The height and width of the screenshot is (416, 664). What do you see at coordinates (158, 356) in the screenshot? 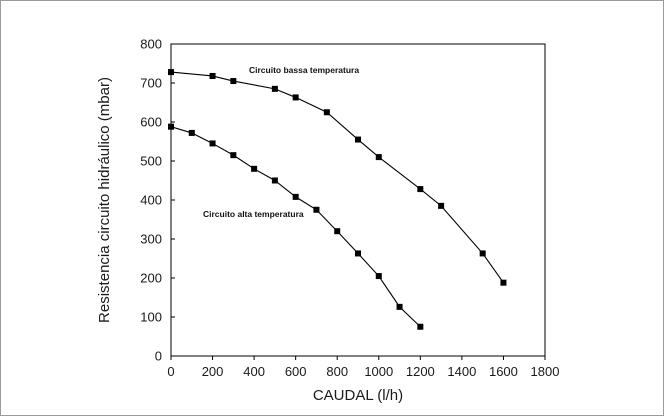
I see `y-tick-label: 0` at bounding box center [158, 356].